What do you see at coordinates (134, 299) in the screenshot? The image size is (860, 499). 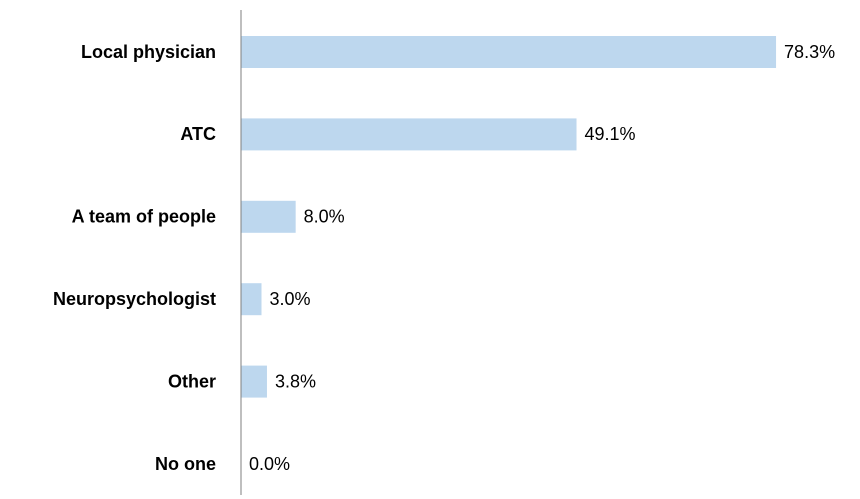 I see `category-label: Neuropsychologist` at bounding box center [134, 299].